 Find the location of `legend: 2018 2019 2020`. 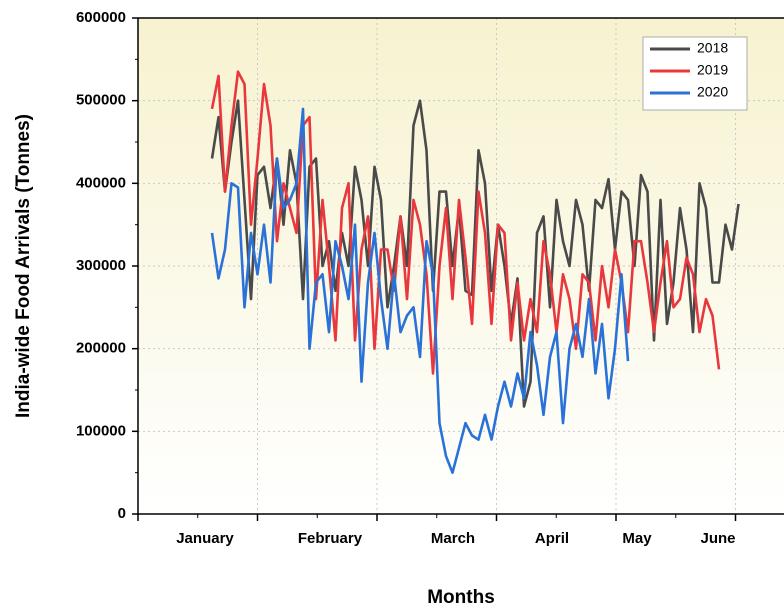

legend: 2018 2019 2020 is located at coordinates (689, 70).